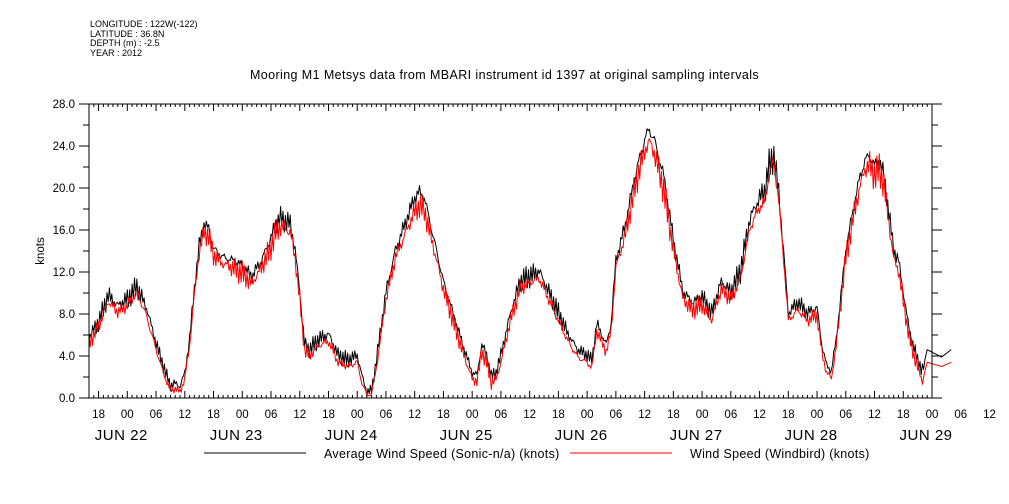 This screenshot has height=504, width=1009. What do you see at coordinates (64, 273) in the screenshot?
I see `y-tick-label: 12.0` at bounding box center [64, 273].